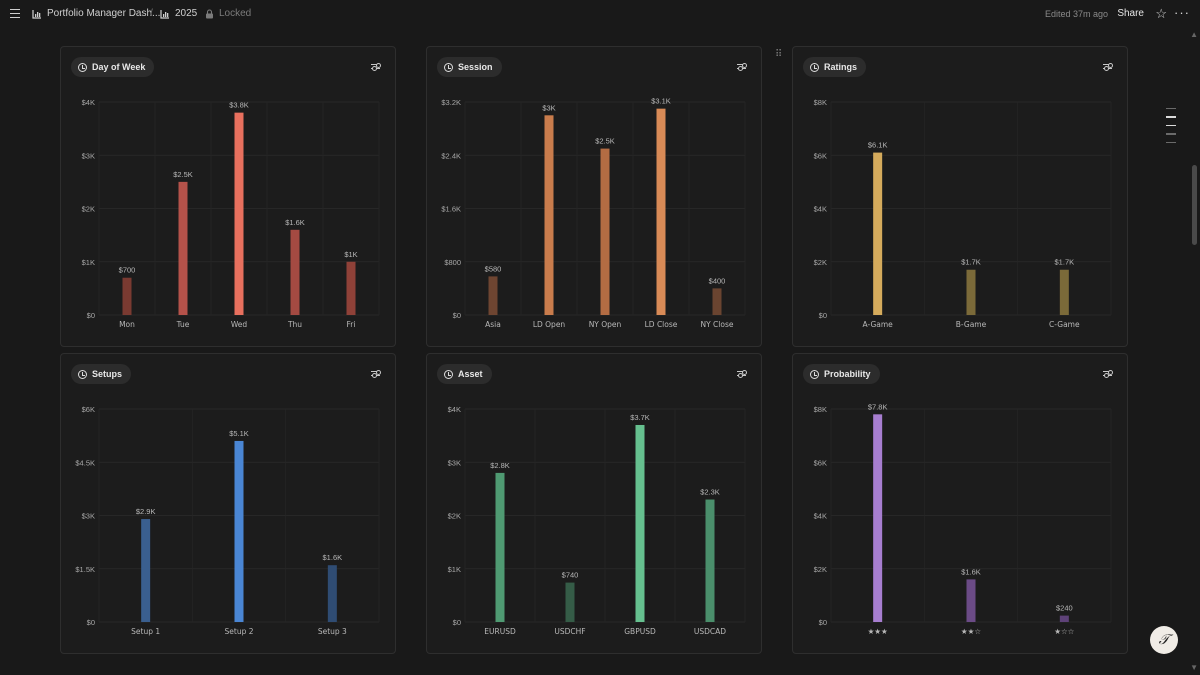 The width and height of the screenshot is (1200, 675). Describe the element at coordinates (1194, 34) in the screenshot. I see `scroll-up-icon: ▲` at that location.